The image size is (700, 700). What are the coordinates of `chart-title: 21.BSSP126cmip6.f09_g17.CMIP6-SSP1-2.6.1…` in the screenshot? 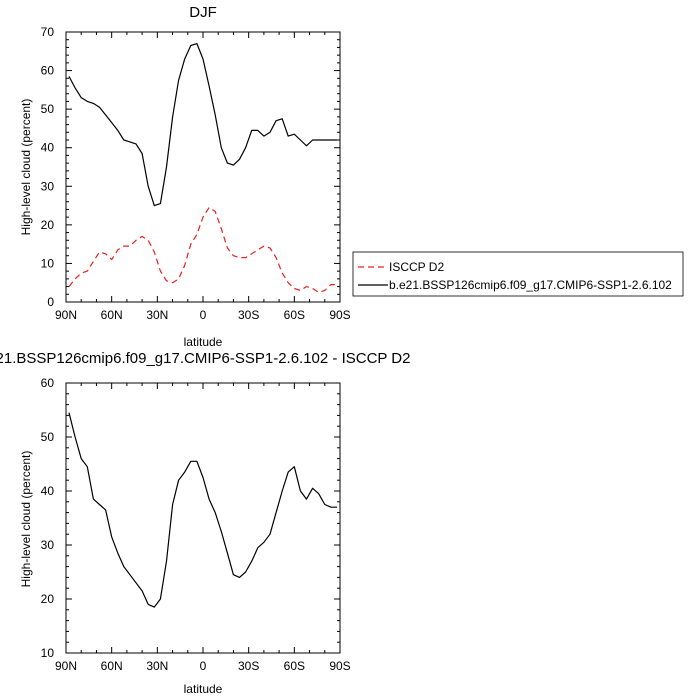 It's located at (205, 358).